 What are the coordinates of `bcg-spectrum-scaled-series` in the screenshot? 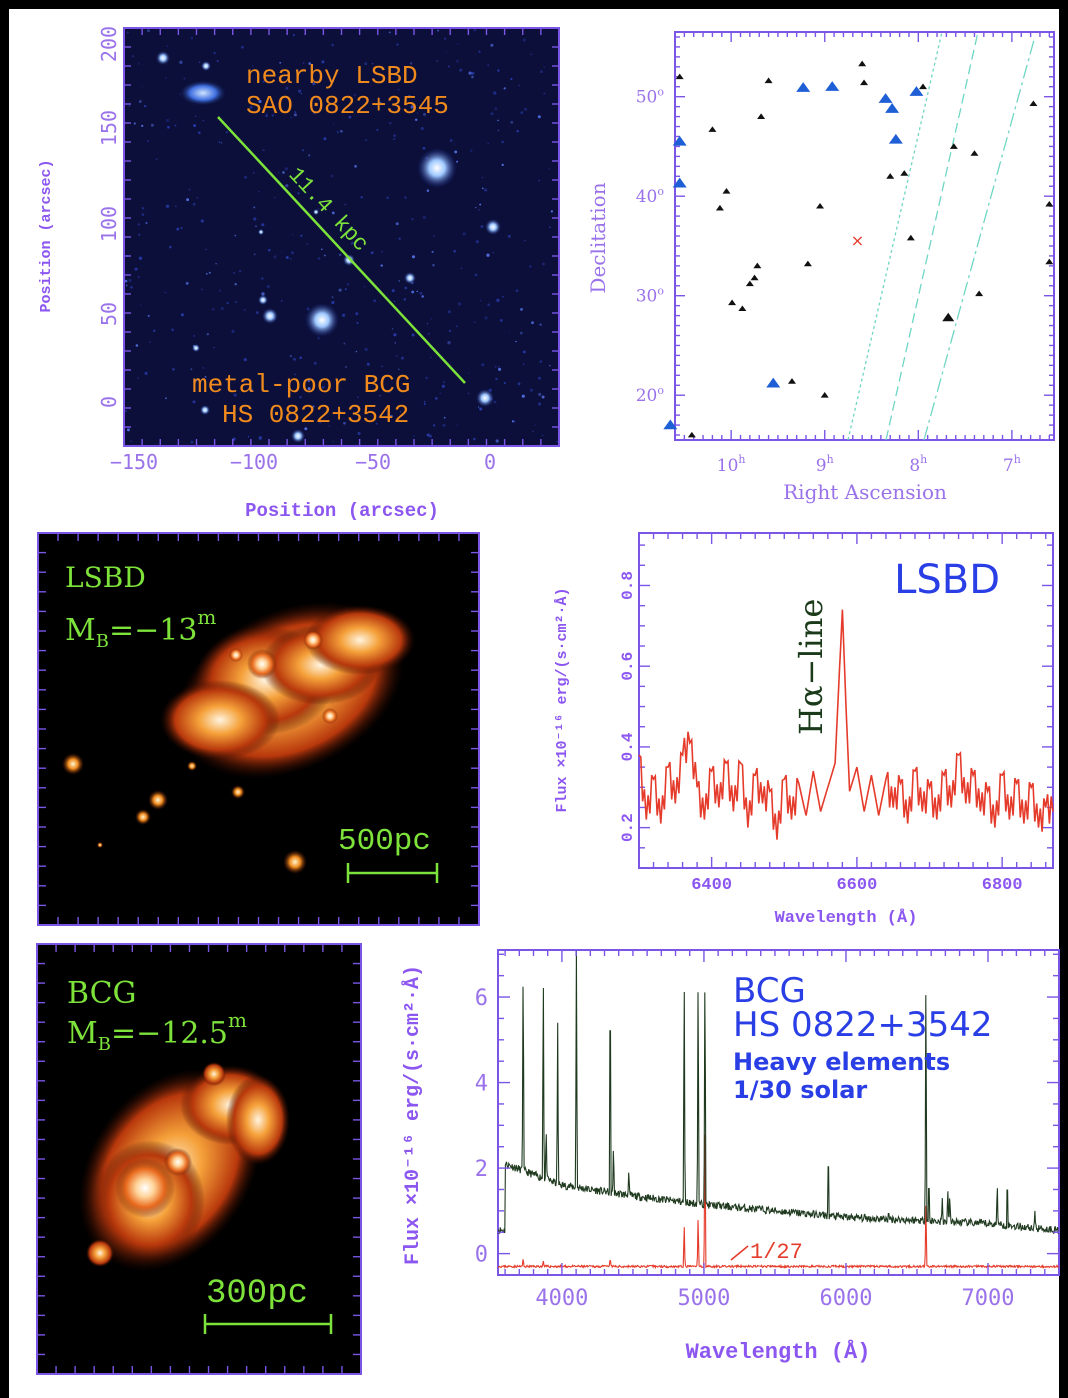 It's located at (778, 1202).